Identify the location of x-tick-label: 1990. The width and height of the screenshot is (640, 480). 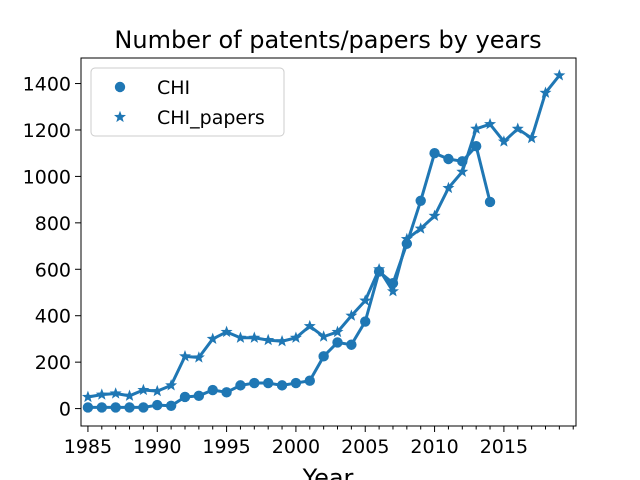
(157, 447).